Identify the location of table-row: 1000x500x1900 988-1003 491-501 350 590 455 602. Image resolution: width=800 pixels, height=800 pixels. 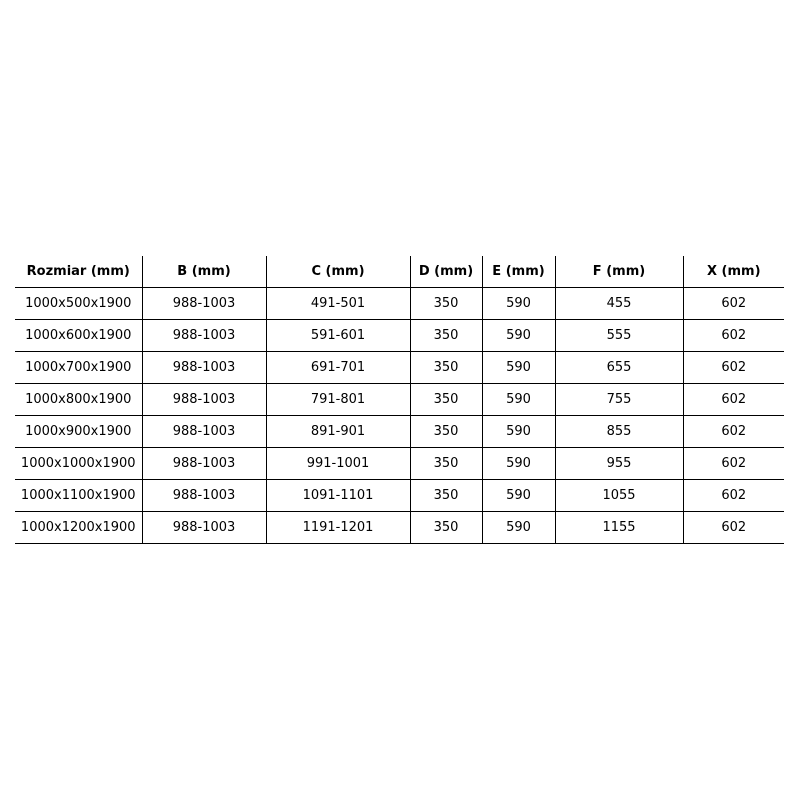
(399, 303).